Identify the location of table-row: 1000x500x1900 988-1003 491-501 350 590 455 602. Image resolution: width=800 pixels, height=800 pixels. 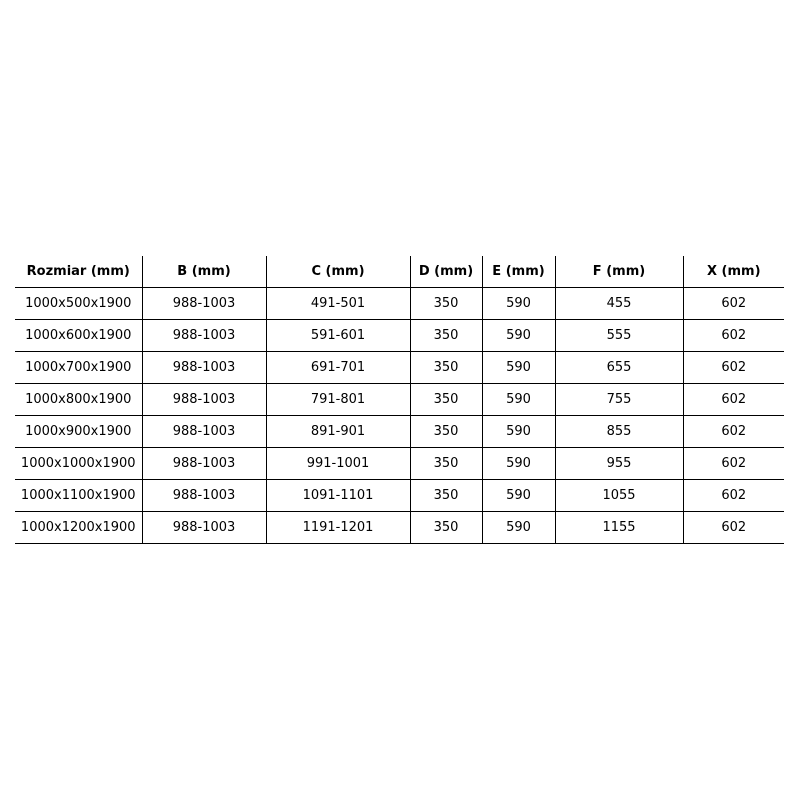
(399, 303).